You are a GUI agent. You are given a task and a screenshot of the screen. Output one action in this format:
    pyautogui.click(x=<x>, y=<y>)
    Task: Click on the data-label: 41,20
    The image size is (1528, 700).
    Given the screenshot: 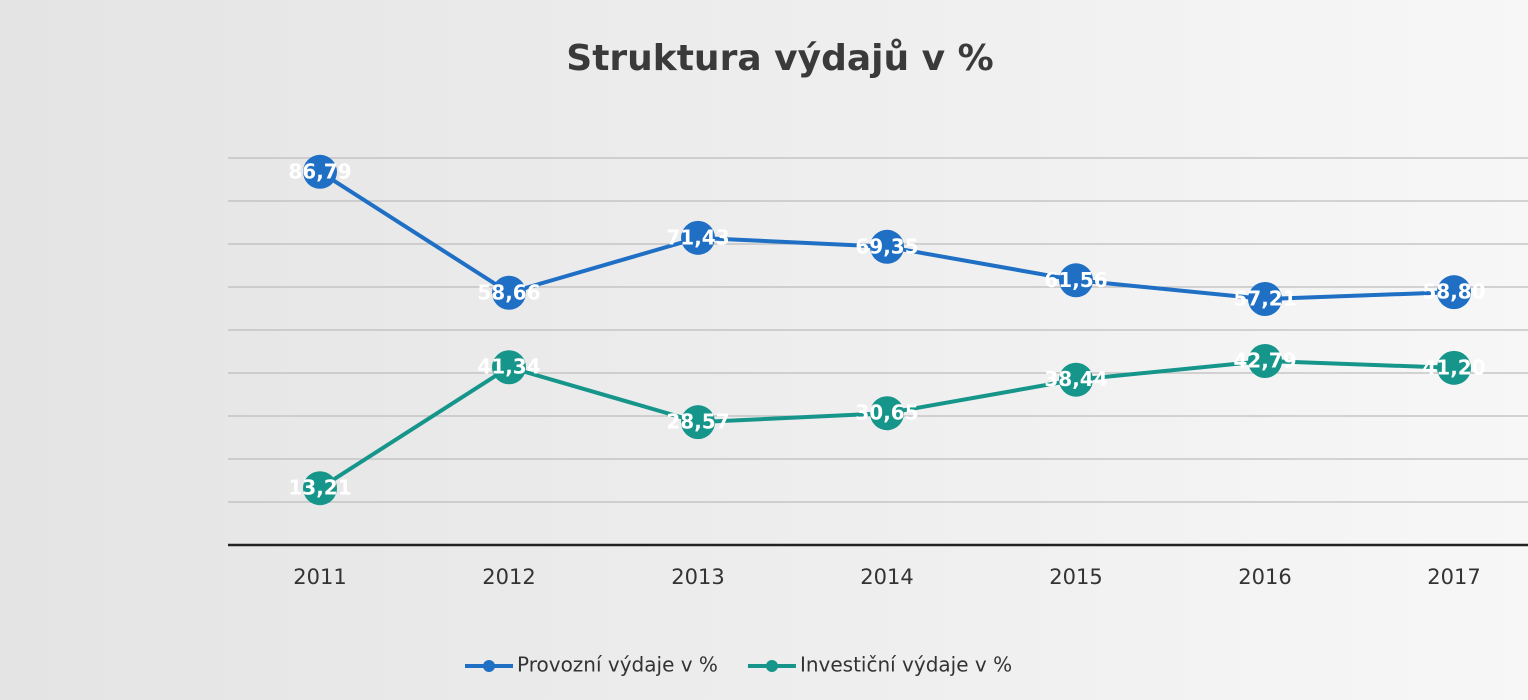 What is the action you would take?
    pyautogui.click(x=1453, y=367)
    